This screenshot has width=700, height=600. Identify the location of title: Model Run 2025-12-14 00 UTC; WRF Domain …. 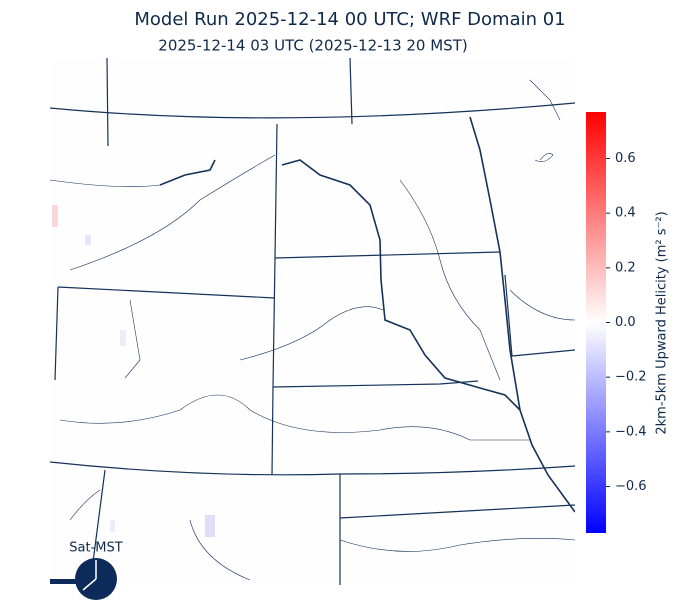
(349, 19).